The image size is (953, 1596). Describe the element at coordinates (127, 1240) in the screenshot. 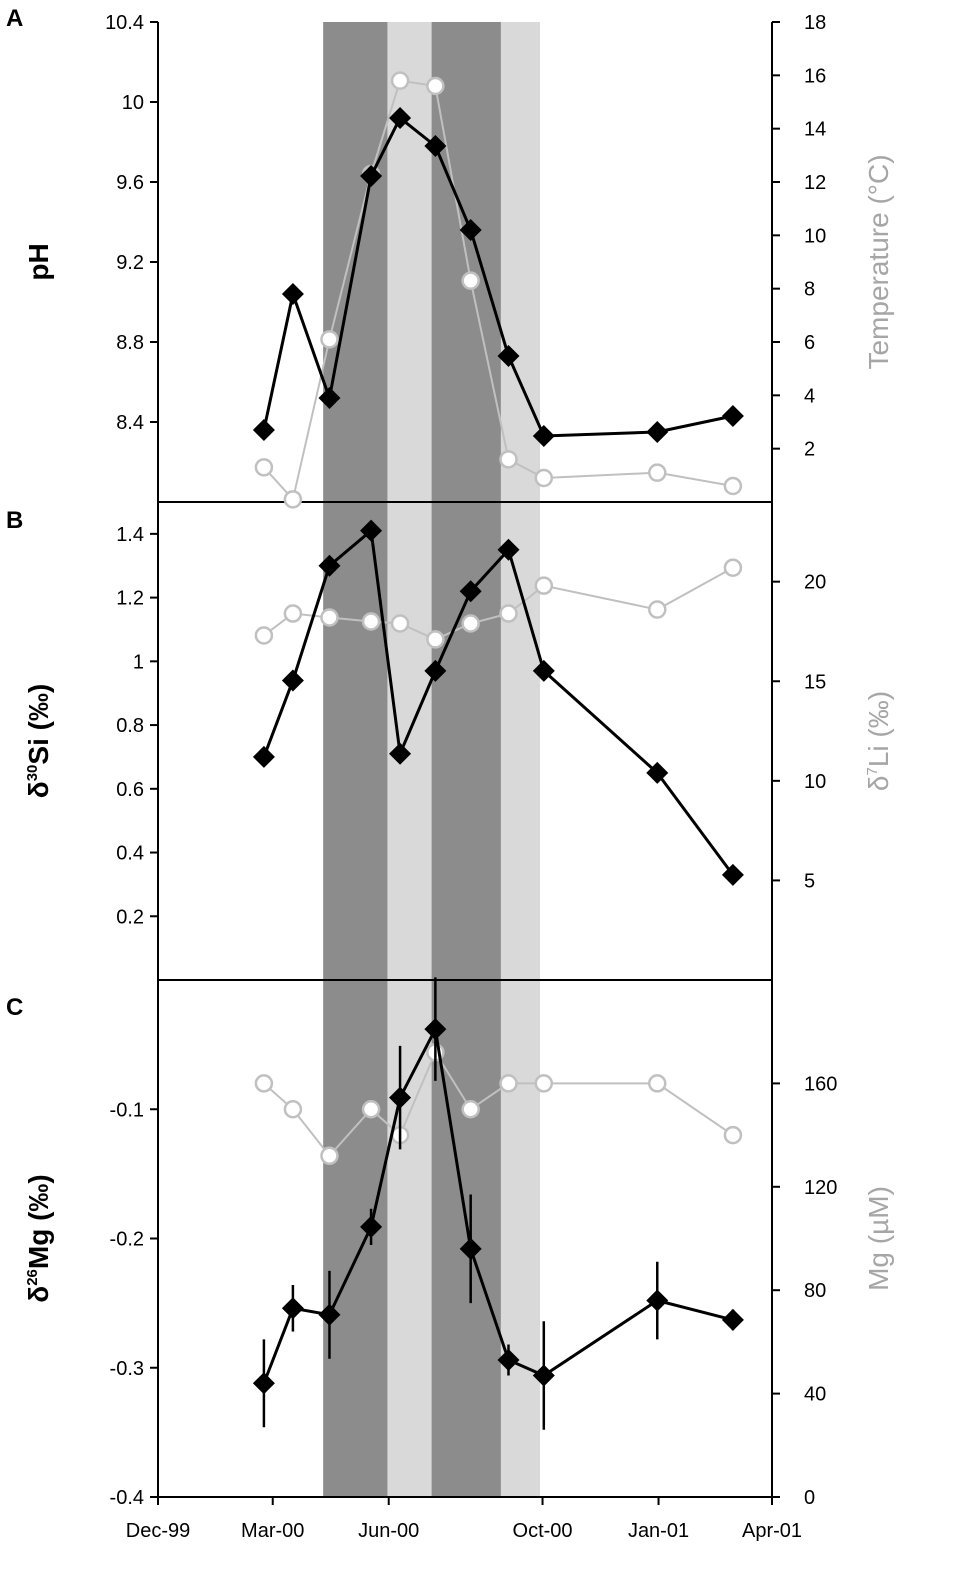

I see `left-tick-label: -0.2` at that location.